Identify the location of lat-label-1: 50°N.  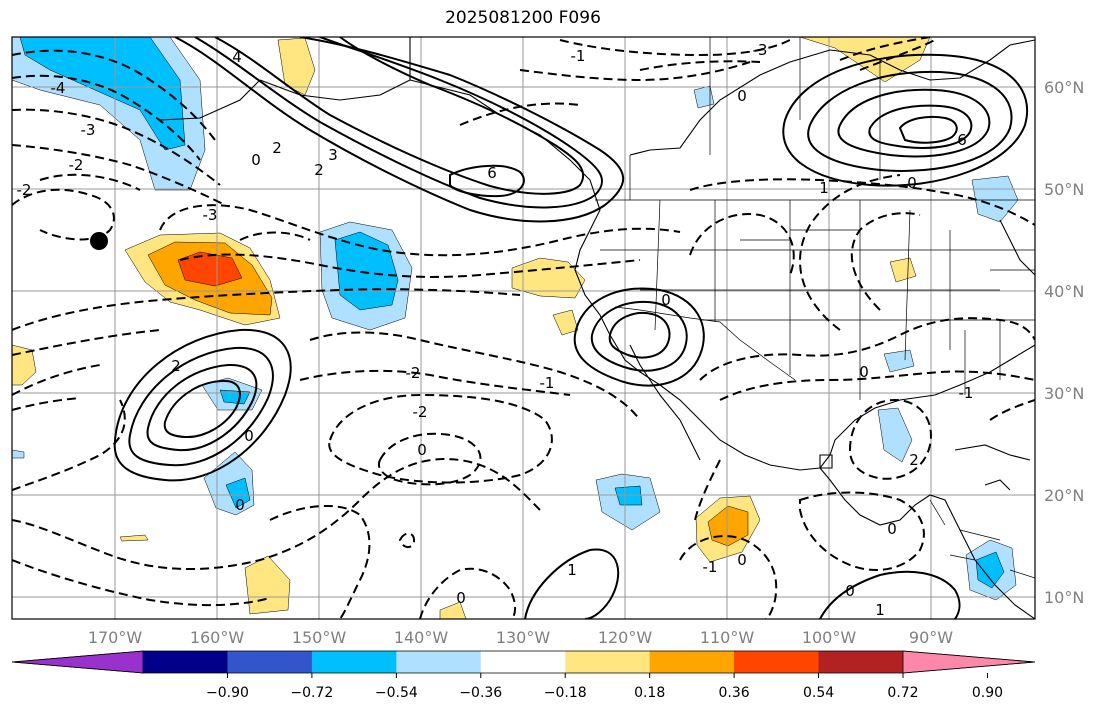
(1064, 189).